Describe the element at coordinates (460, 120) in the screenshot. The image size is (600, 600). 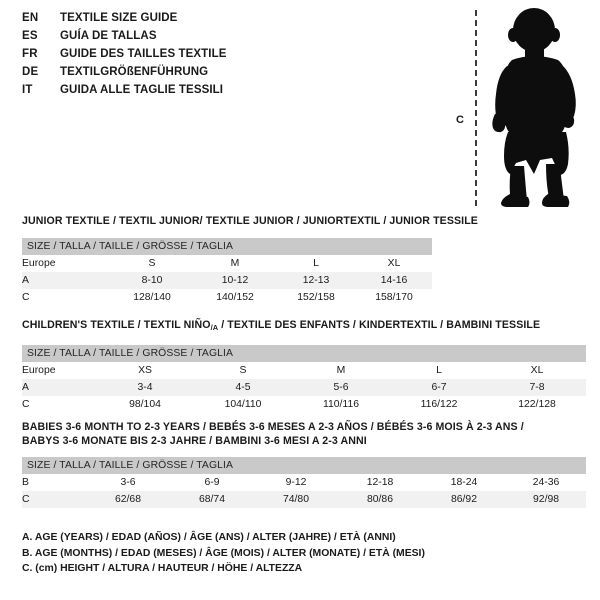
I see `height-measure-label: C` at that location.